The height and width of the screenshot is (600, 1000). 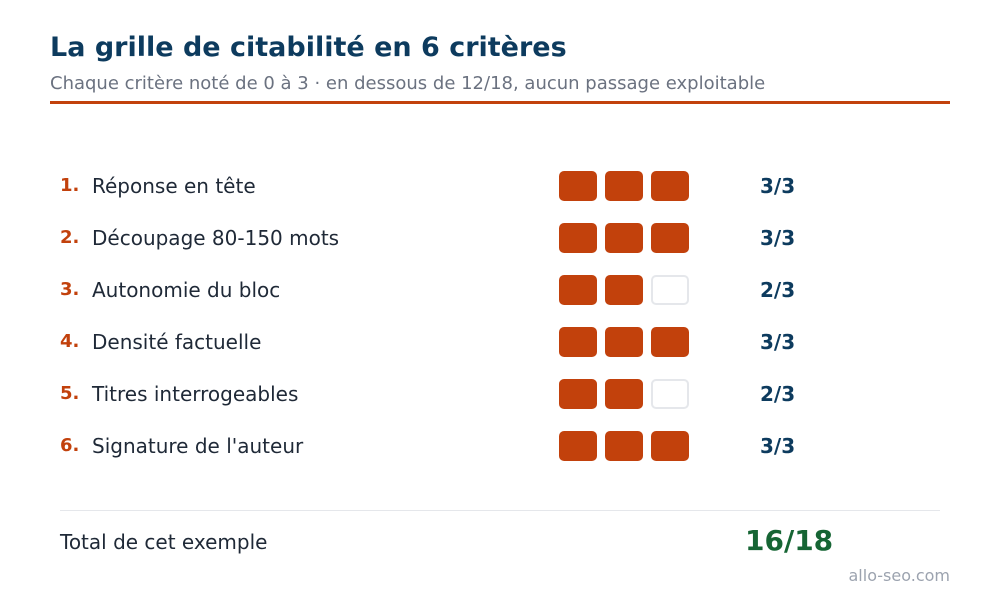 What do you see at coordinates (789, 540) in the screenshot?
I see `total-score: 16/18` at bounding box center [789, 540].